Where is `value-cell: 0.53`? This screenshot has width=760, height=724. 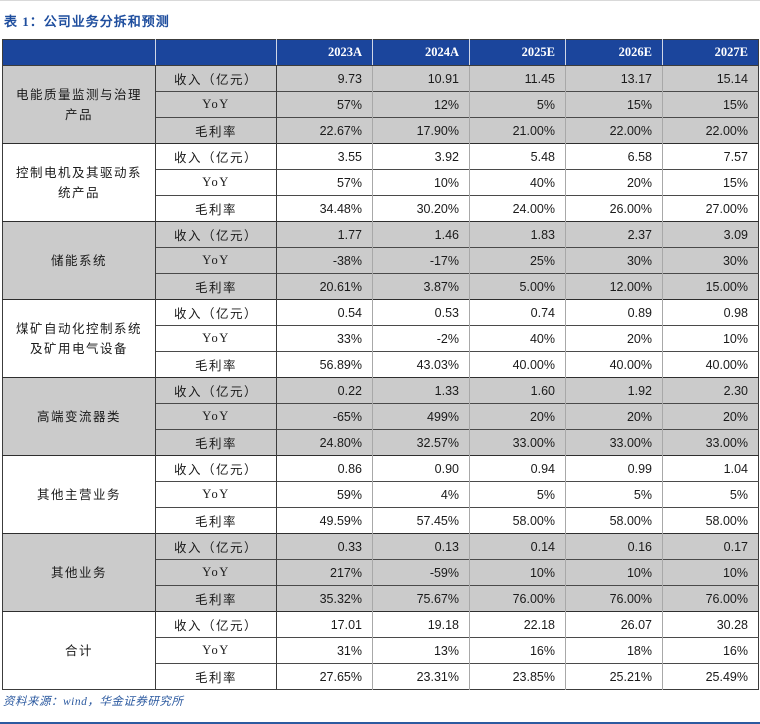 value-cell: 0.53 is located at coordinates (421, 312).